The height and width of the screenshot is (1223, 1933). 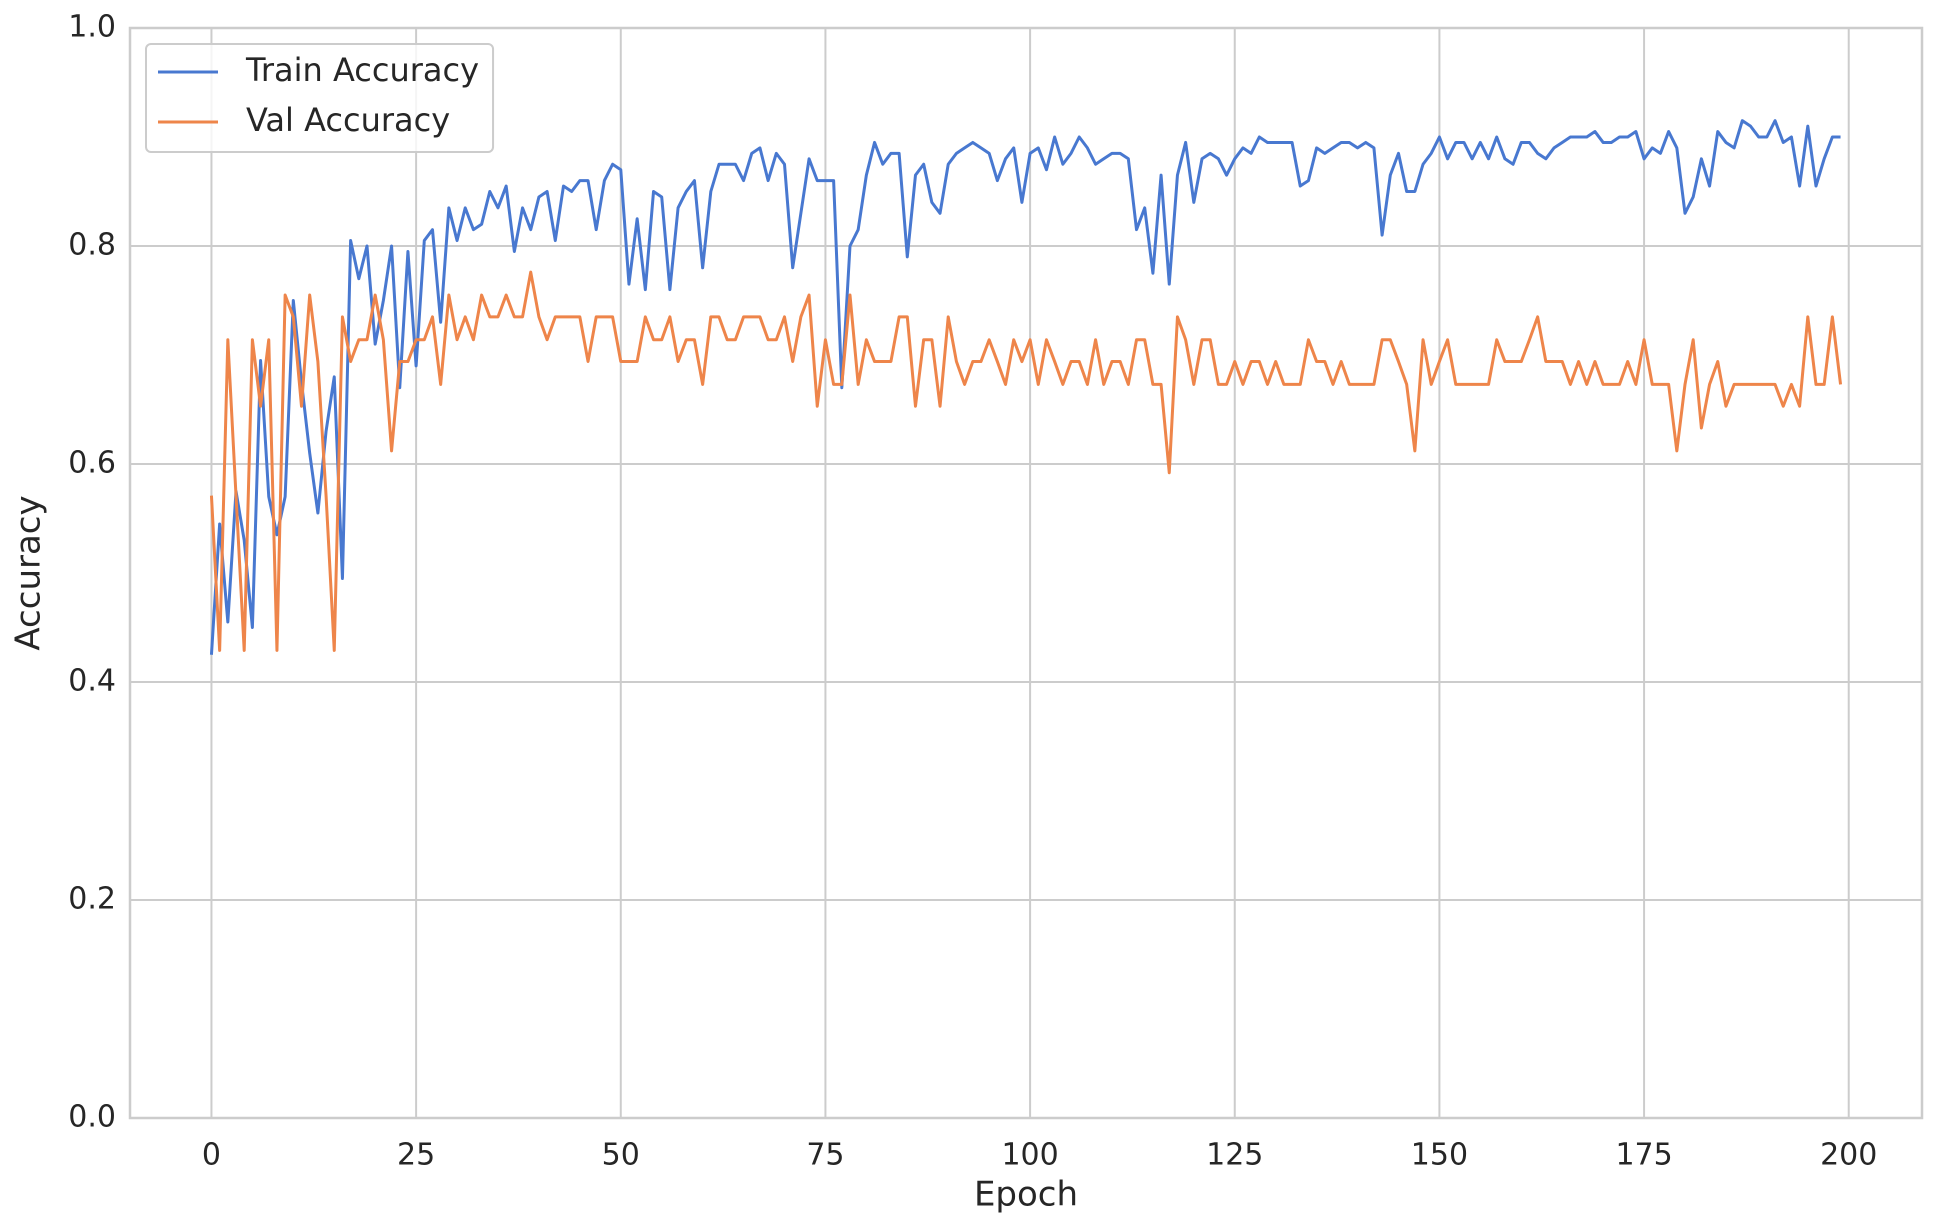 I want to click on x-tick-label: 150, so click(x=1439, y=1155).